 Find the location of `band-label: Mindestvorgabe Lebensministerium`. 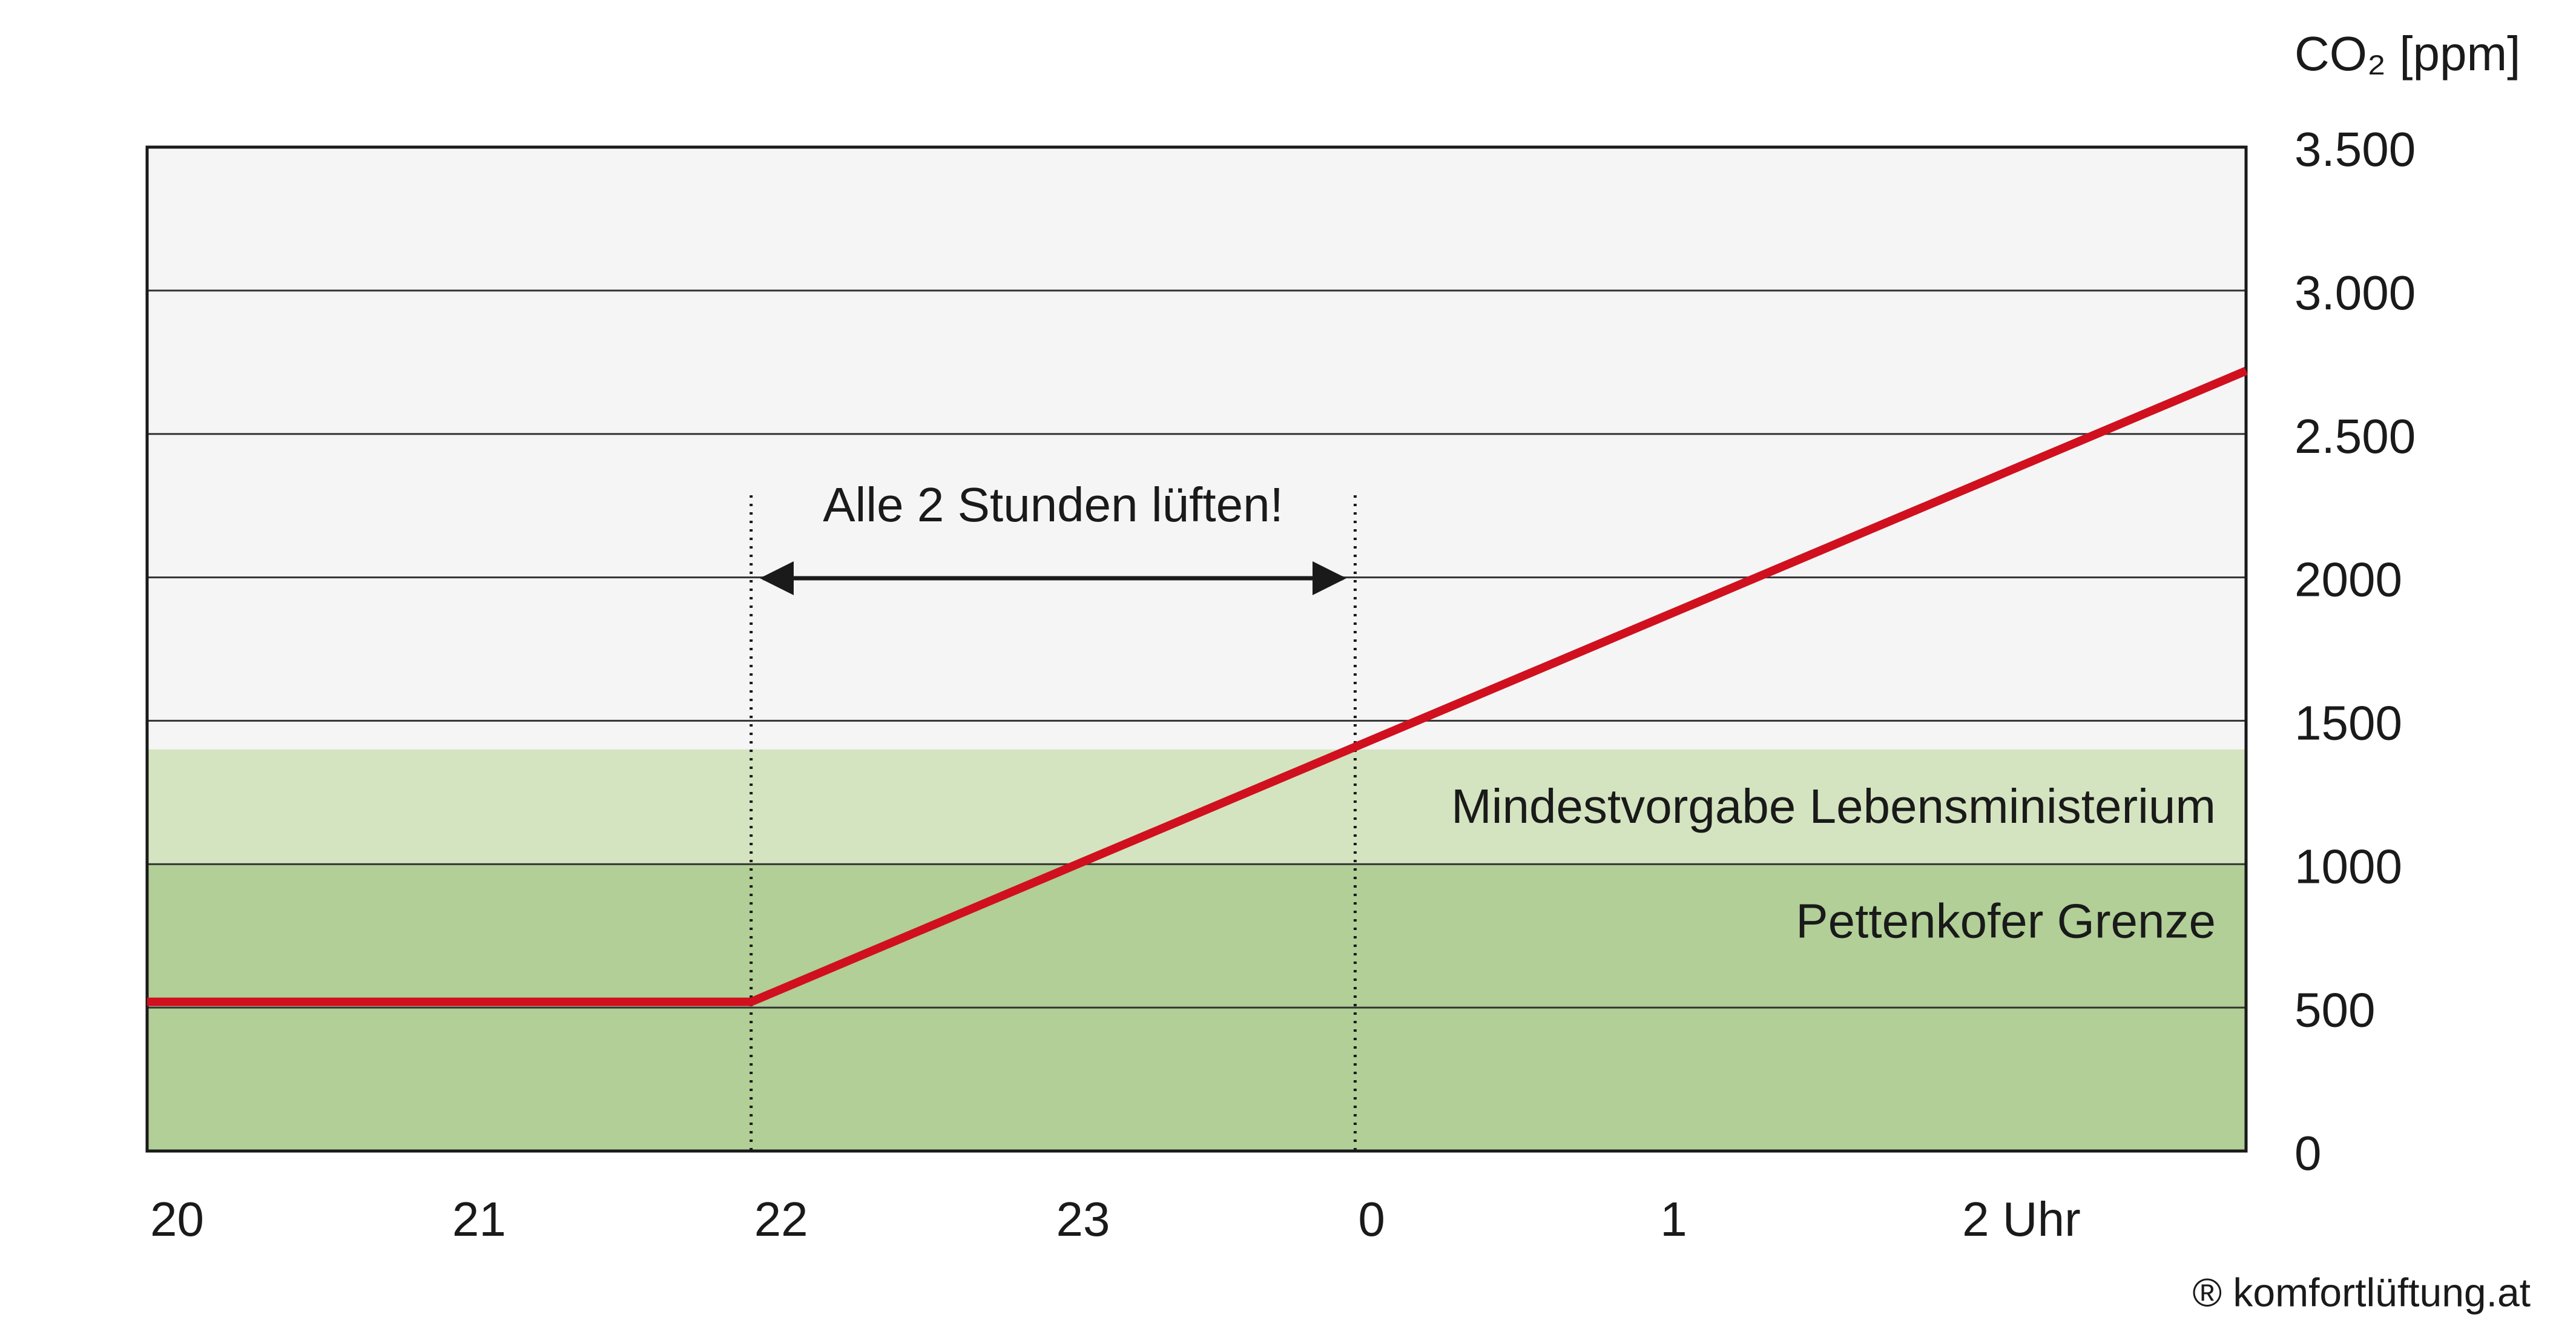

band-label: Mindestvorgabe Lebensministerium is located at coordinates (1833, 806).